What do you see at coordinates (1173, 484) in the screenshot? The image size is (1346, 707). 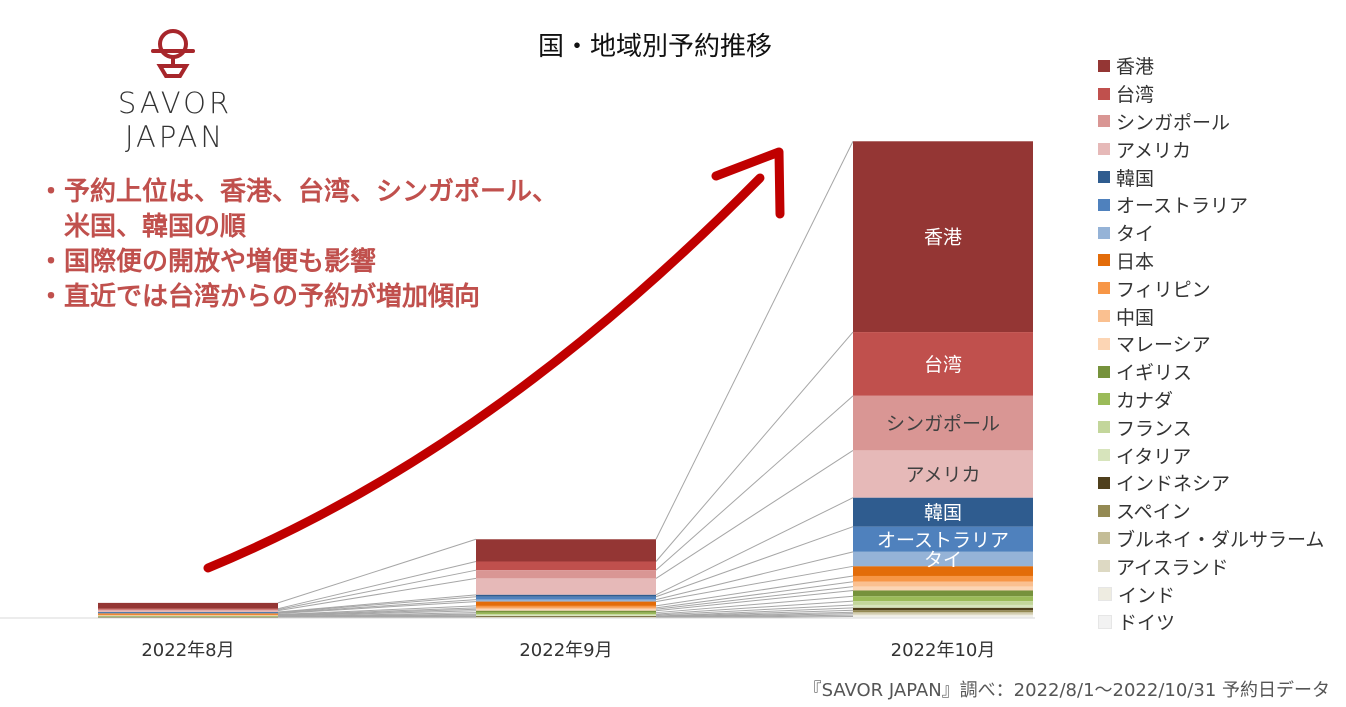 I see `legend-label: インドネシア` at bounding box center [1173, 484].